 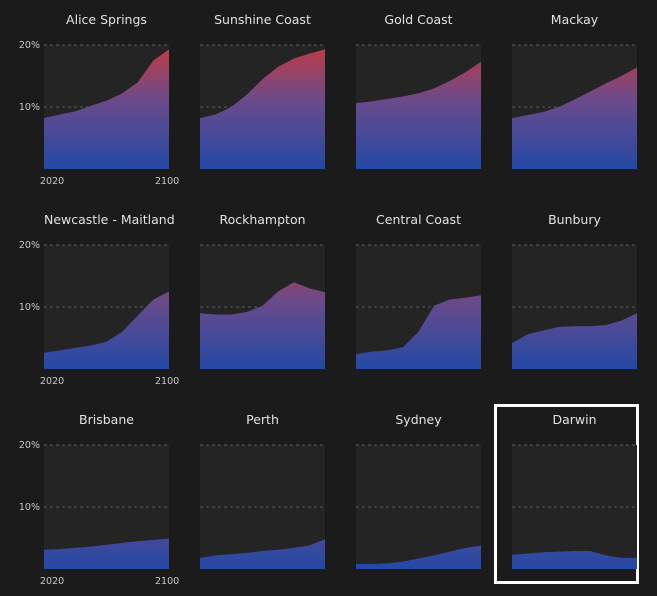 I want to click on panel-title: Mackay, so click(x=574, y=19).